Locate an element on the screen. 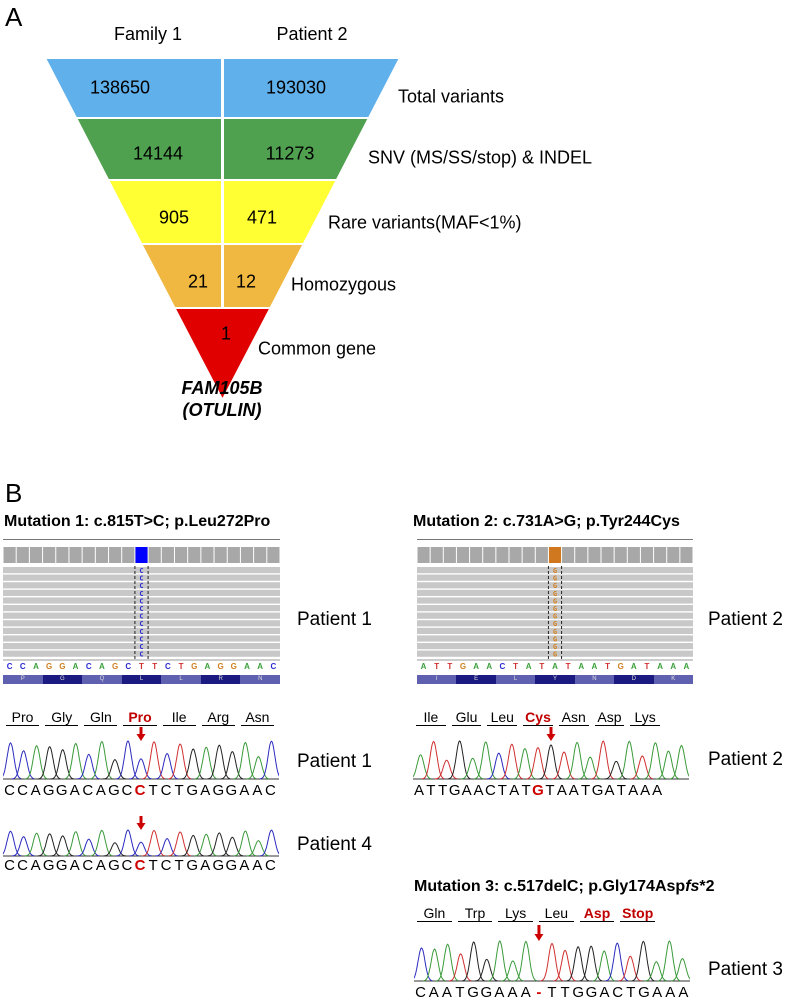 This screenshot has height=1004, width=793. amino-acid-label: Gln is located at coordinates (101, 717).